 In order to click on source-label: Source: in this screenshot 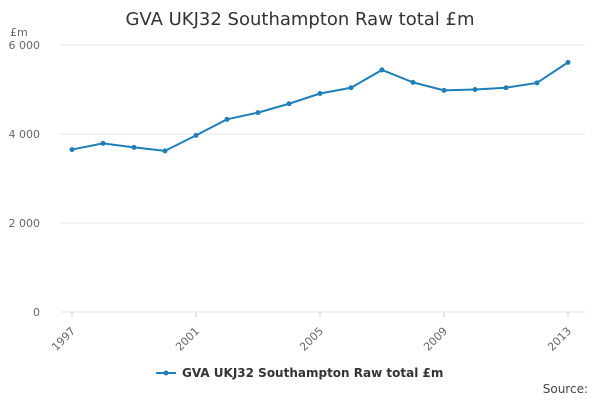, I will do `click(565, 389)`.